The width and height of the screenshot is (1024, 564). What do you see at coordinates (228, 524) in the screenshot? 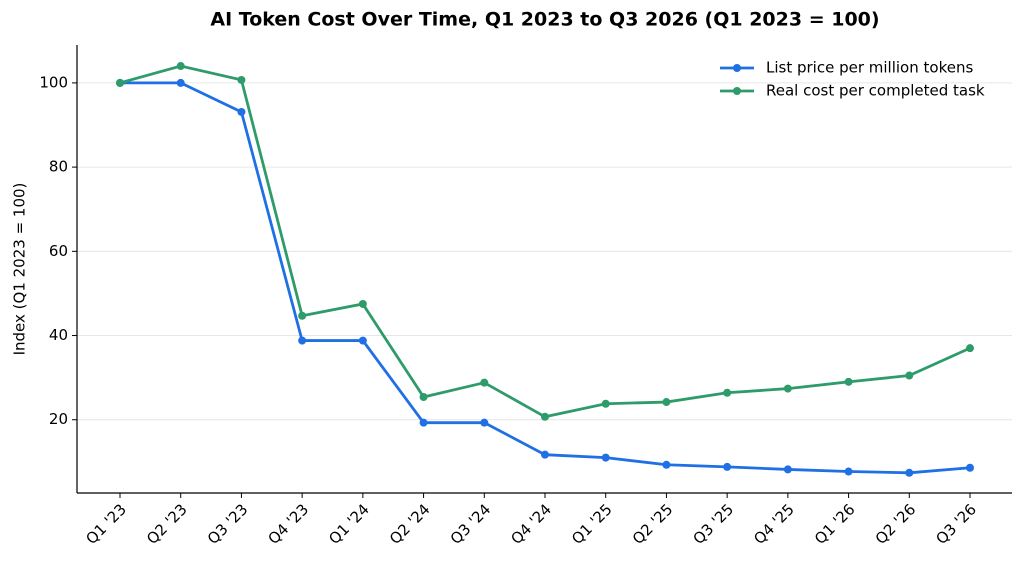
I see `x-tick-label: Q3 '23` at bounding box center [228, 524].